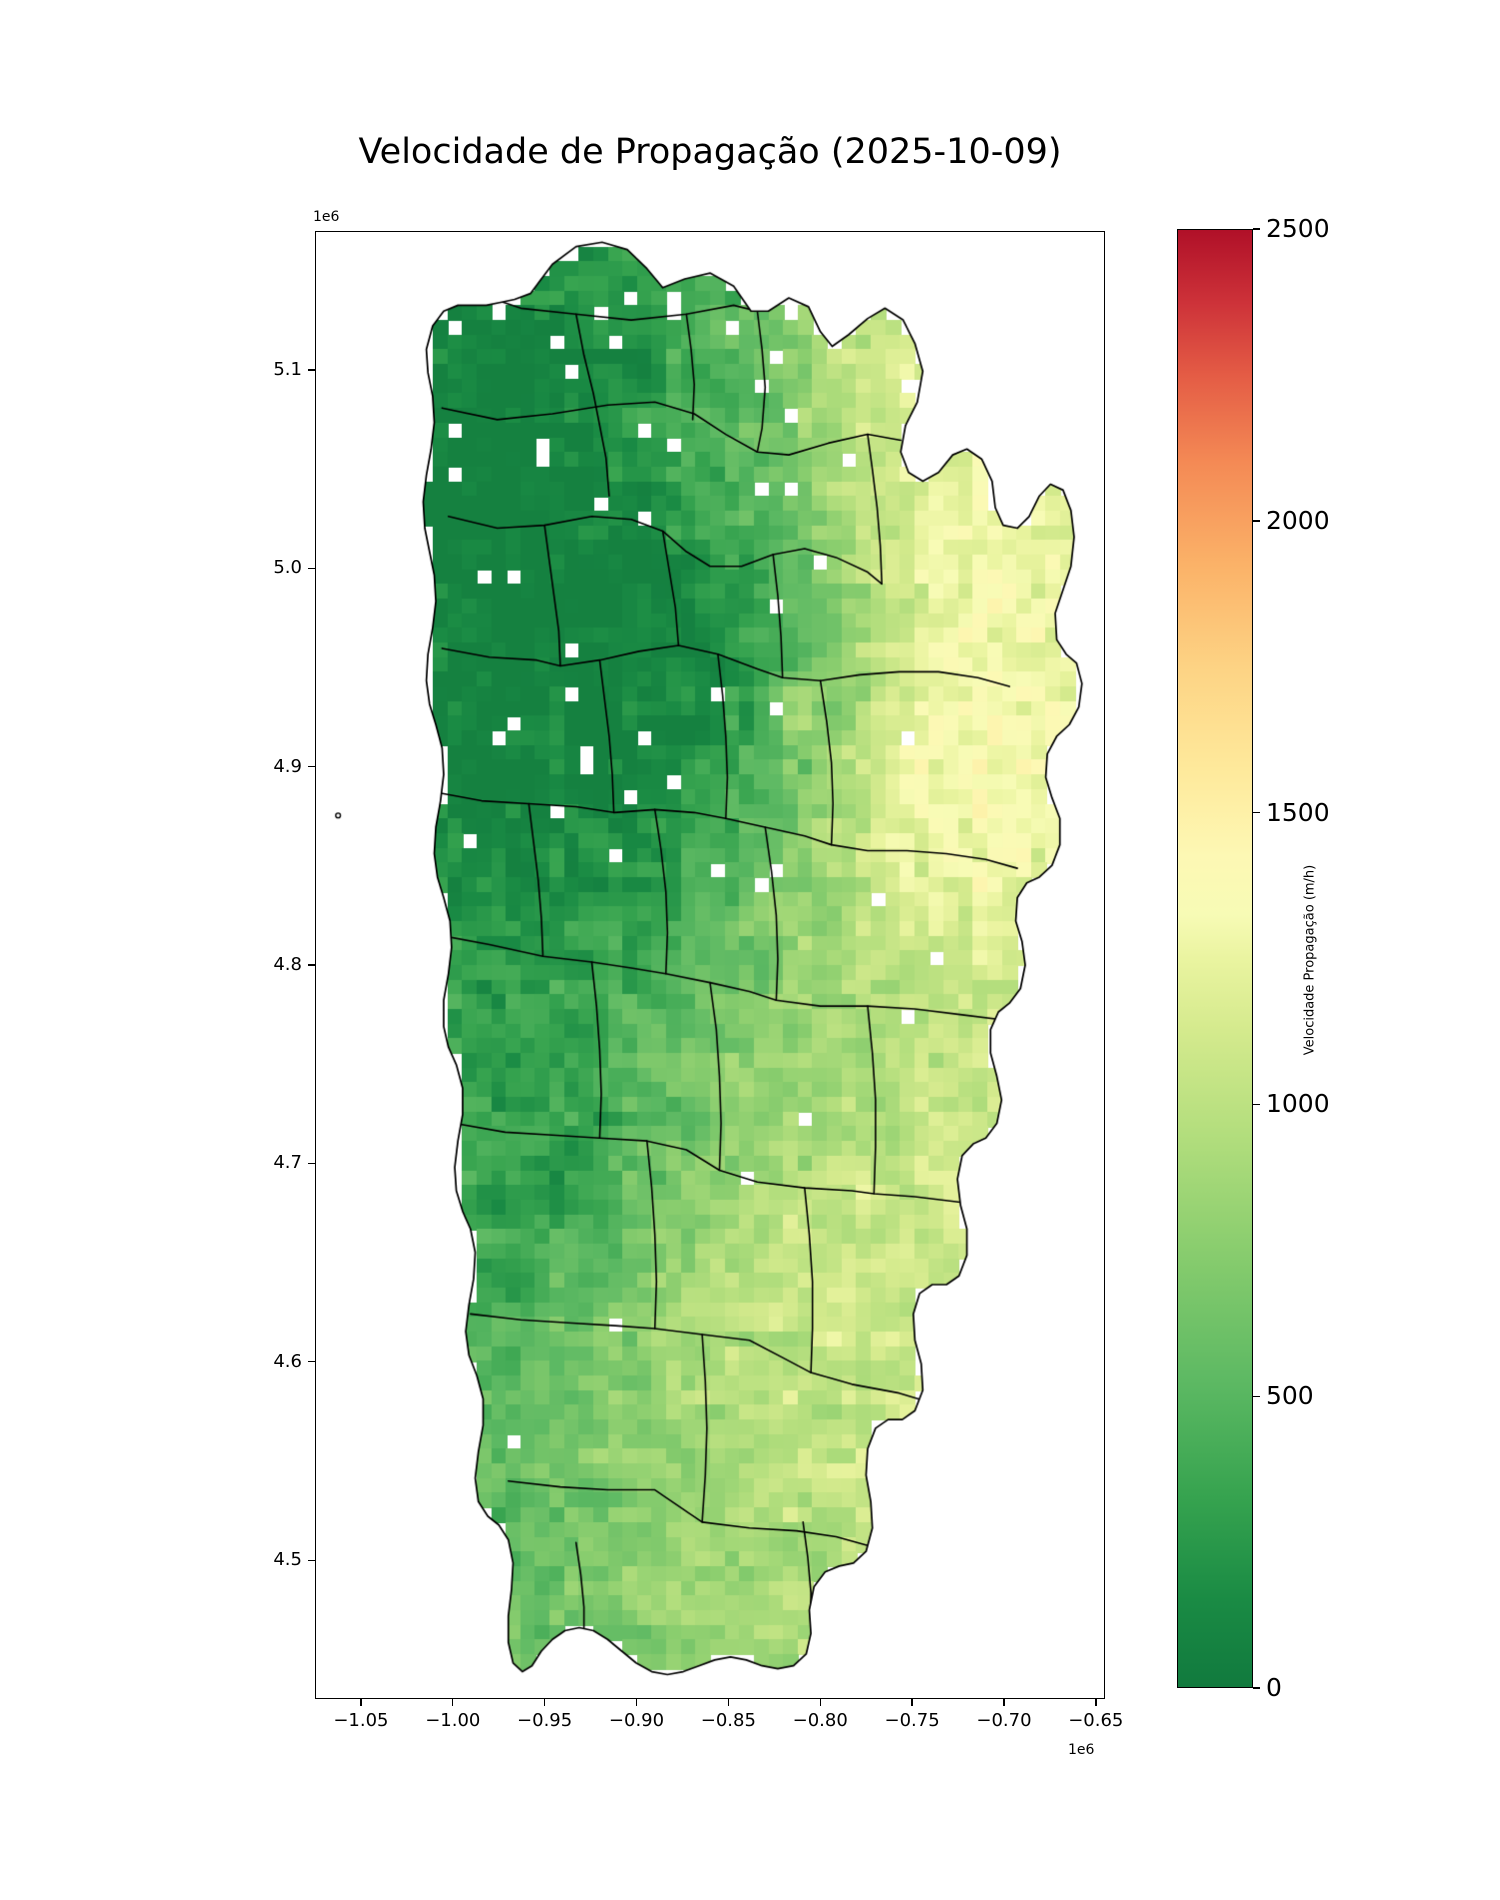 This screenshot has width=1500, height=1900. Describe the element at coordinates (1298, 228) in the screenshot. I see `colorbar-tick-label: 2500` at that location.